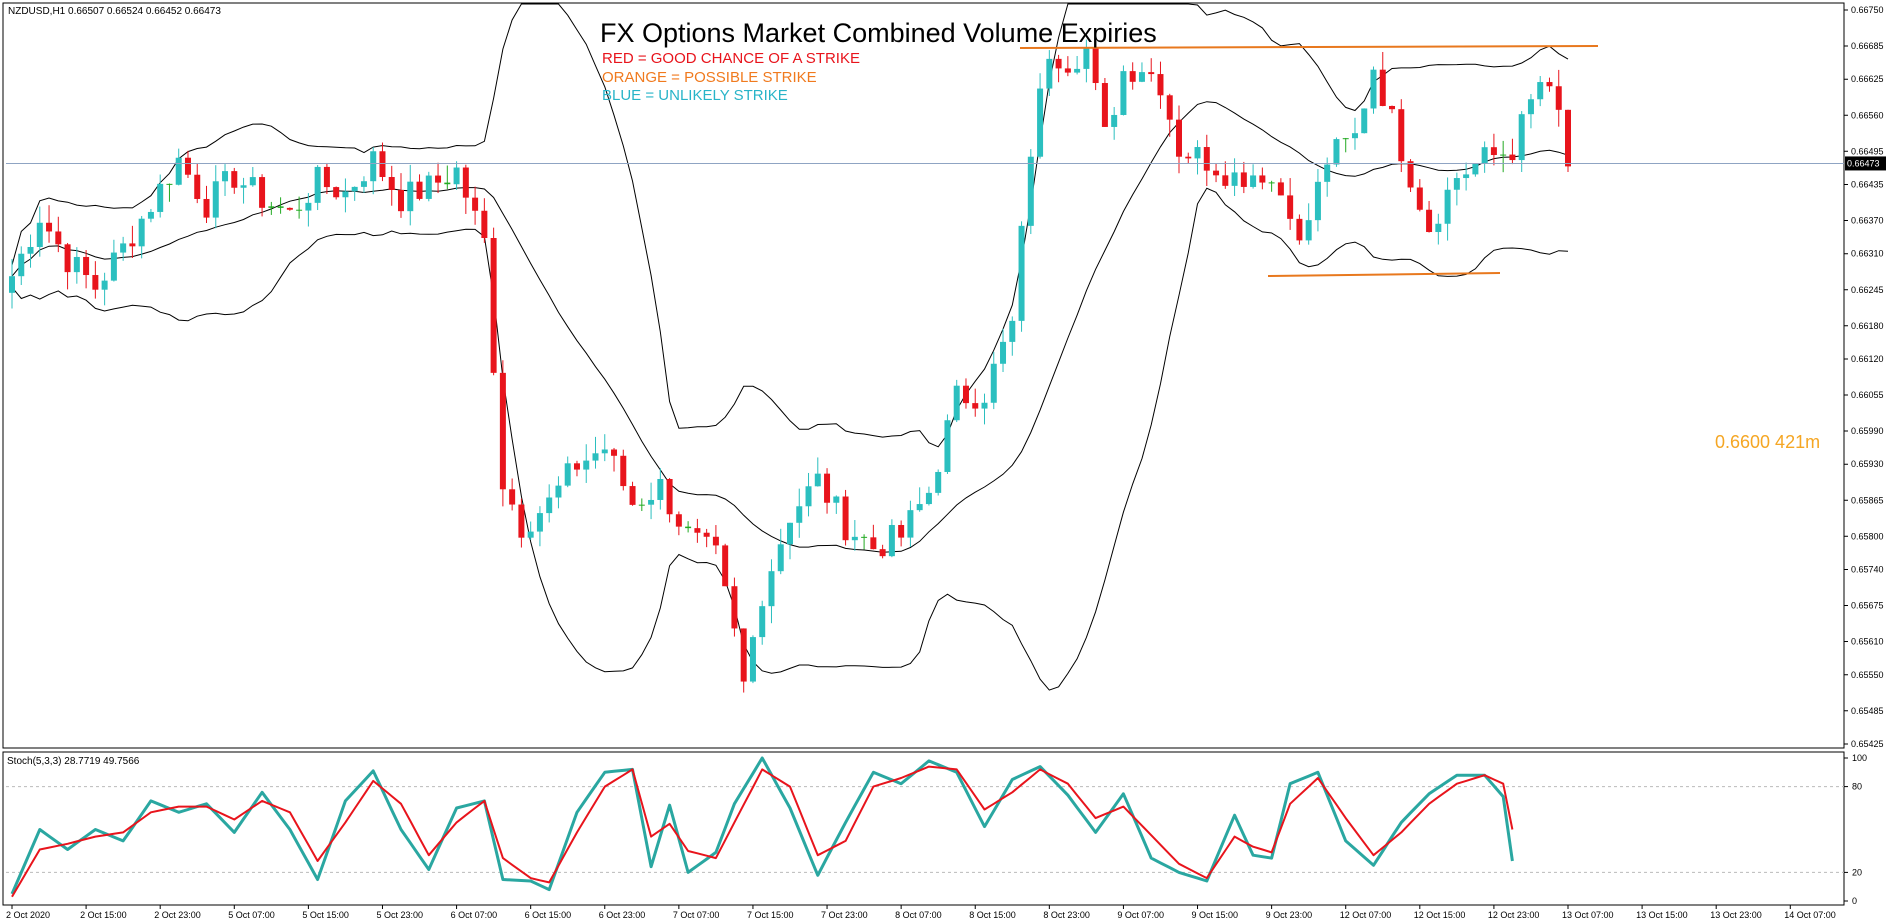  What do you see at coordinates (762, 831) in the screenshot?
I see `stochastic-d-line` at bounding box center [762, 831].